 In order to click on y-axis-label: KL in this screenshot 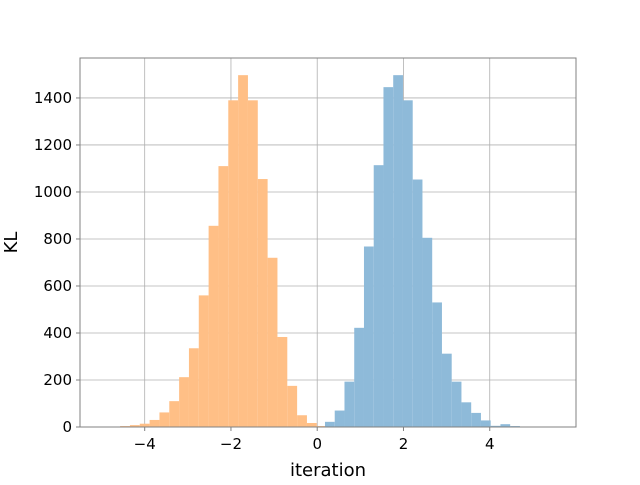, I will do `click(11, 243)`.